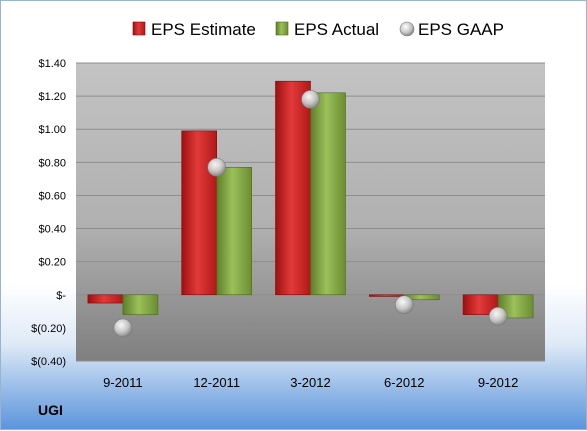 Image resolution: width=587 pixels, height=431 pixels. Describe the element at coordinates (498, 382) in the screenshot. I see `x-tick-label: 9-2012` at that location.